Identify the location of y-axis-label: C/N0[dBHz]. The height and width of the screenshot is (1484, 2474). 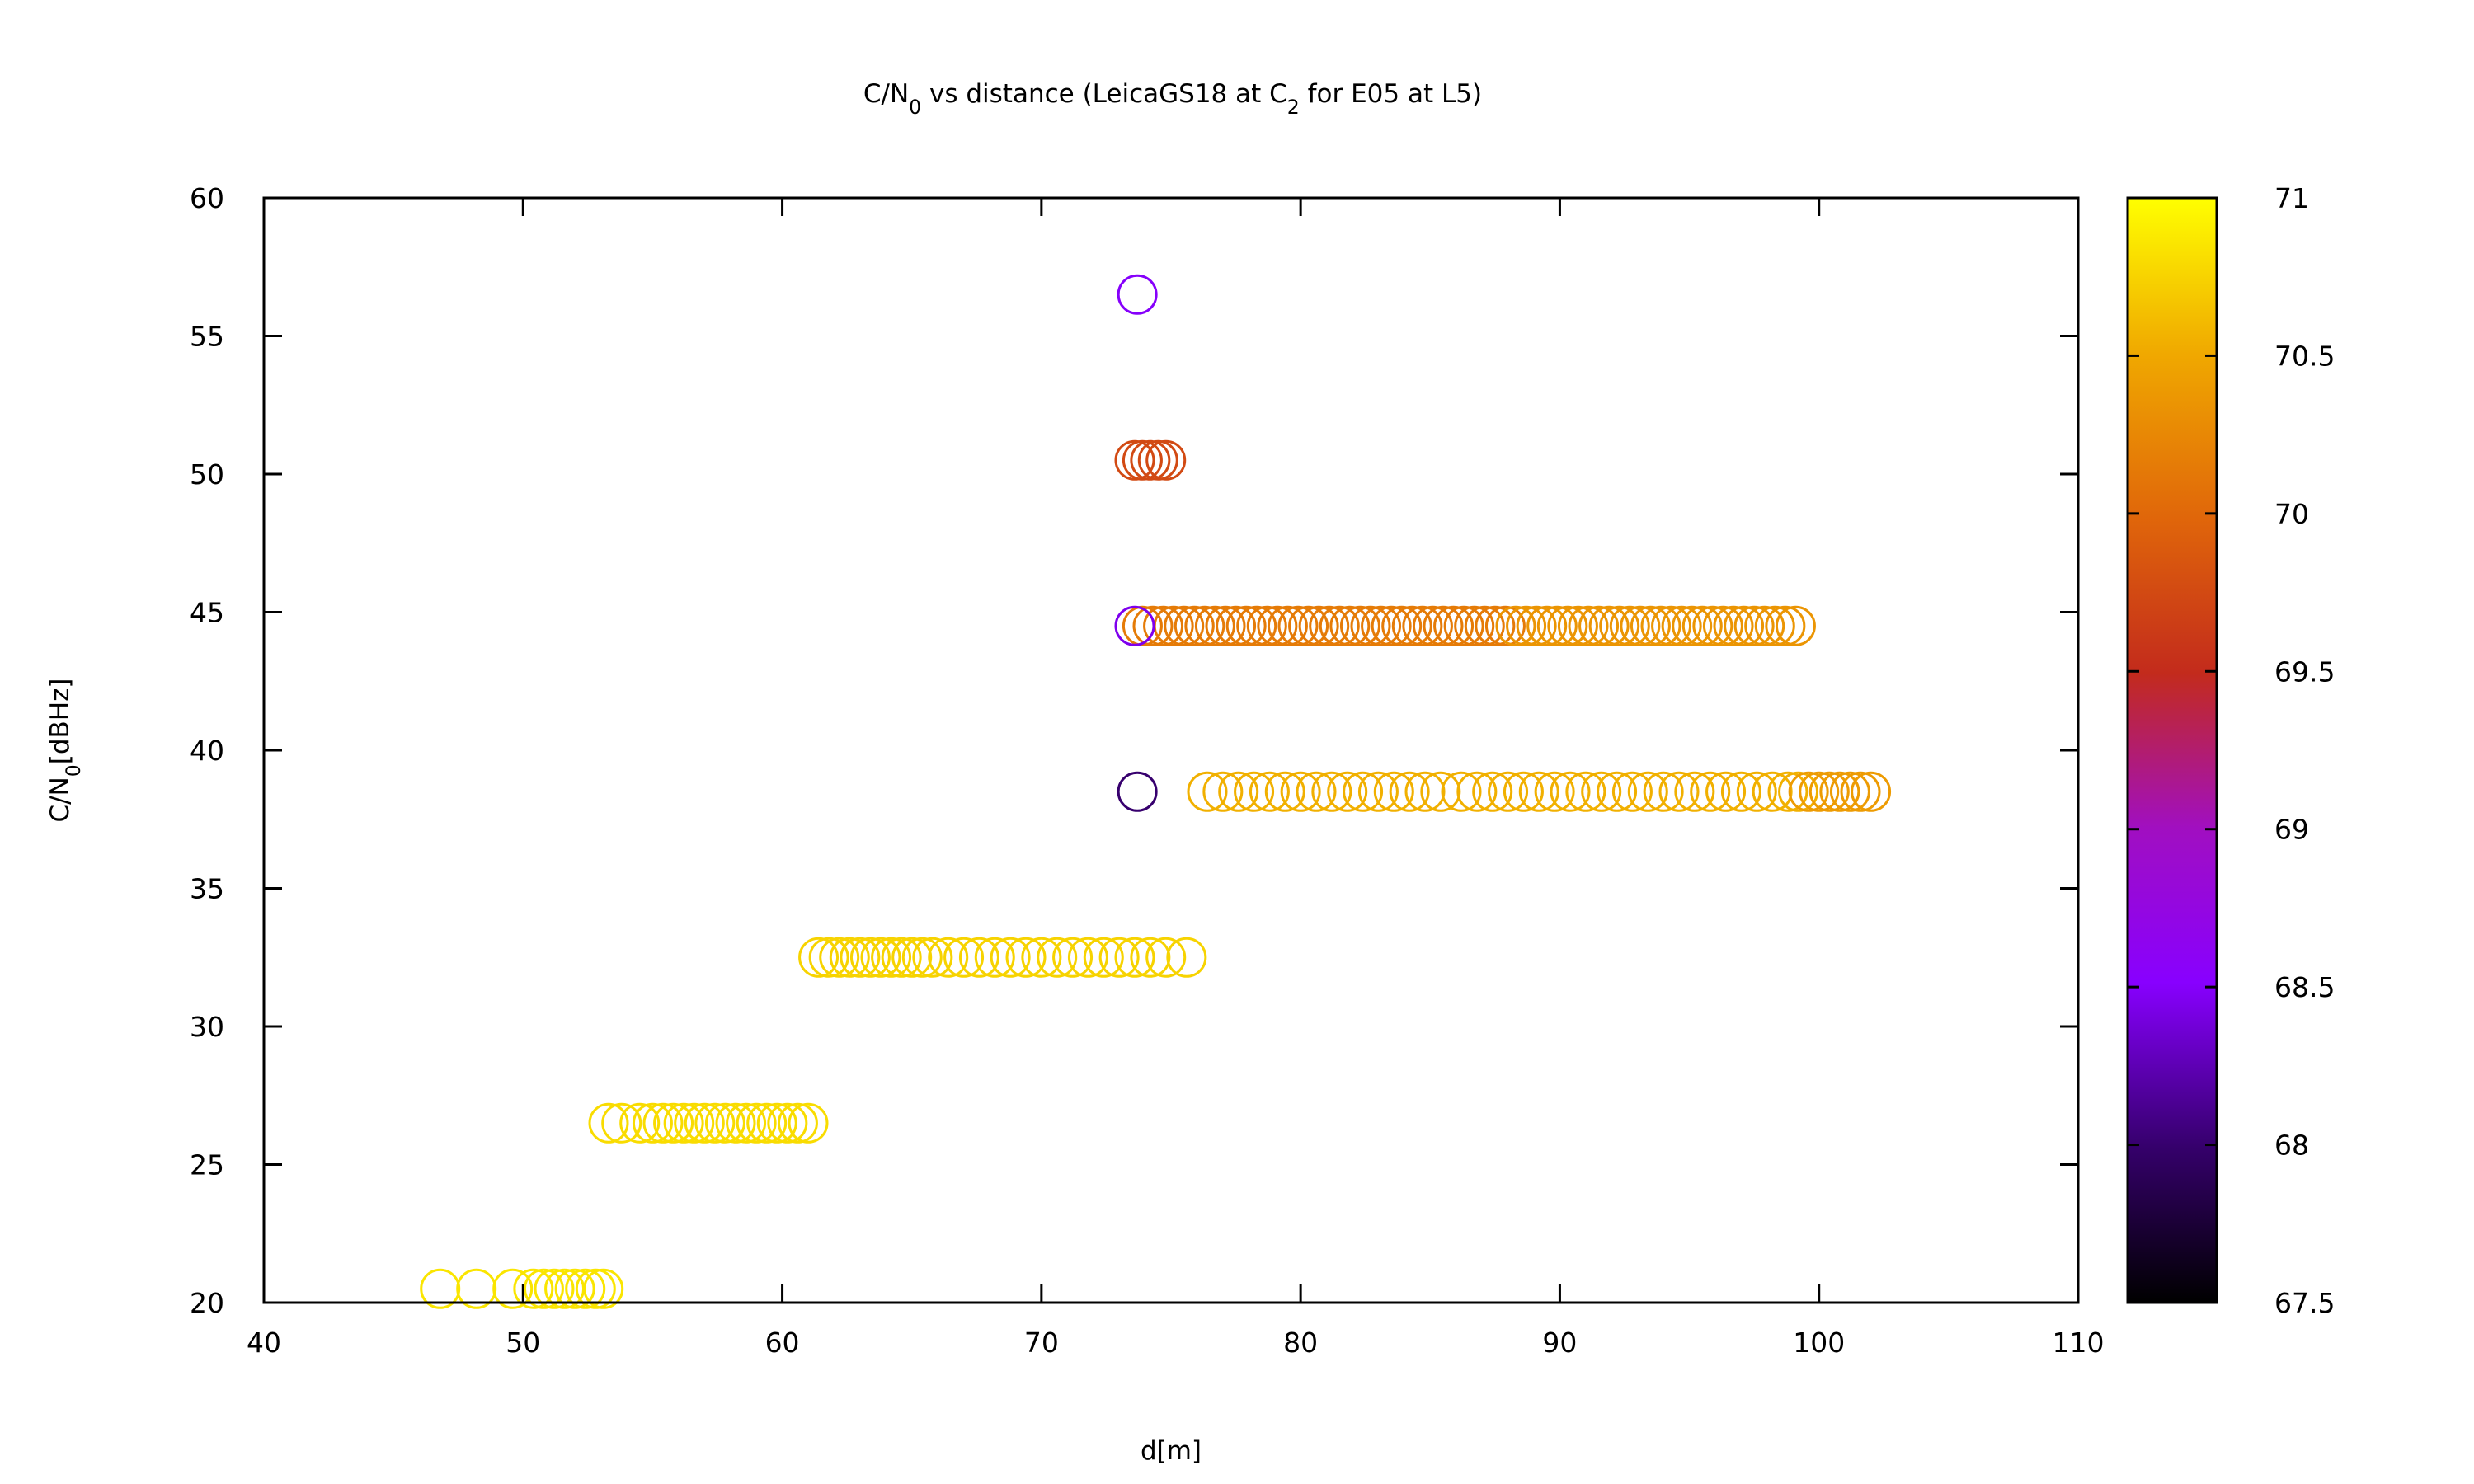
(65, 751).